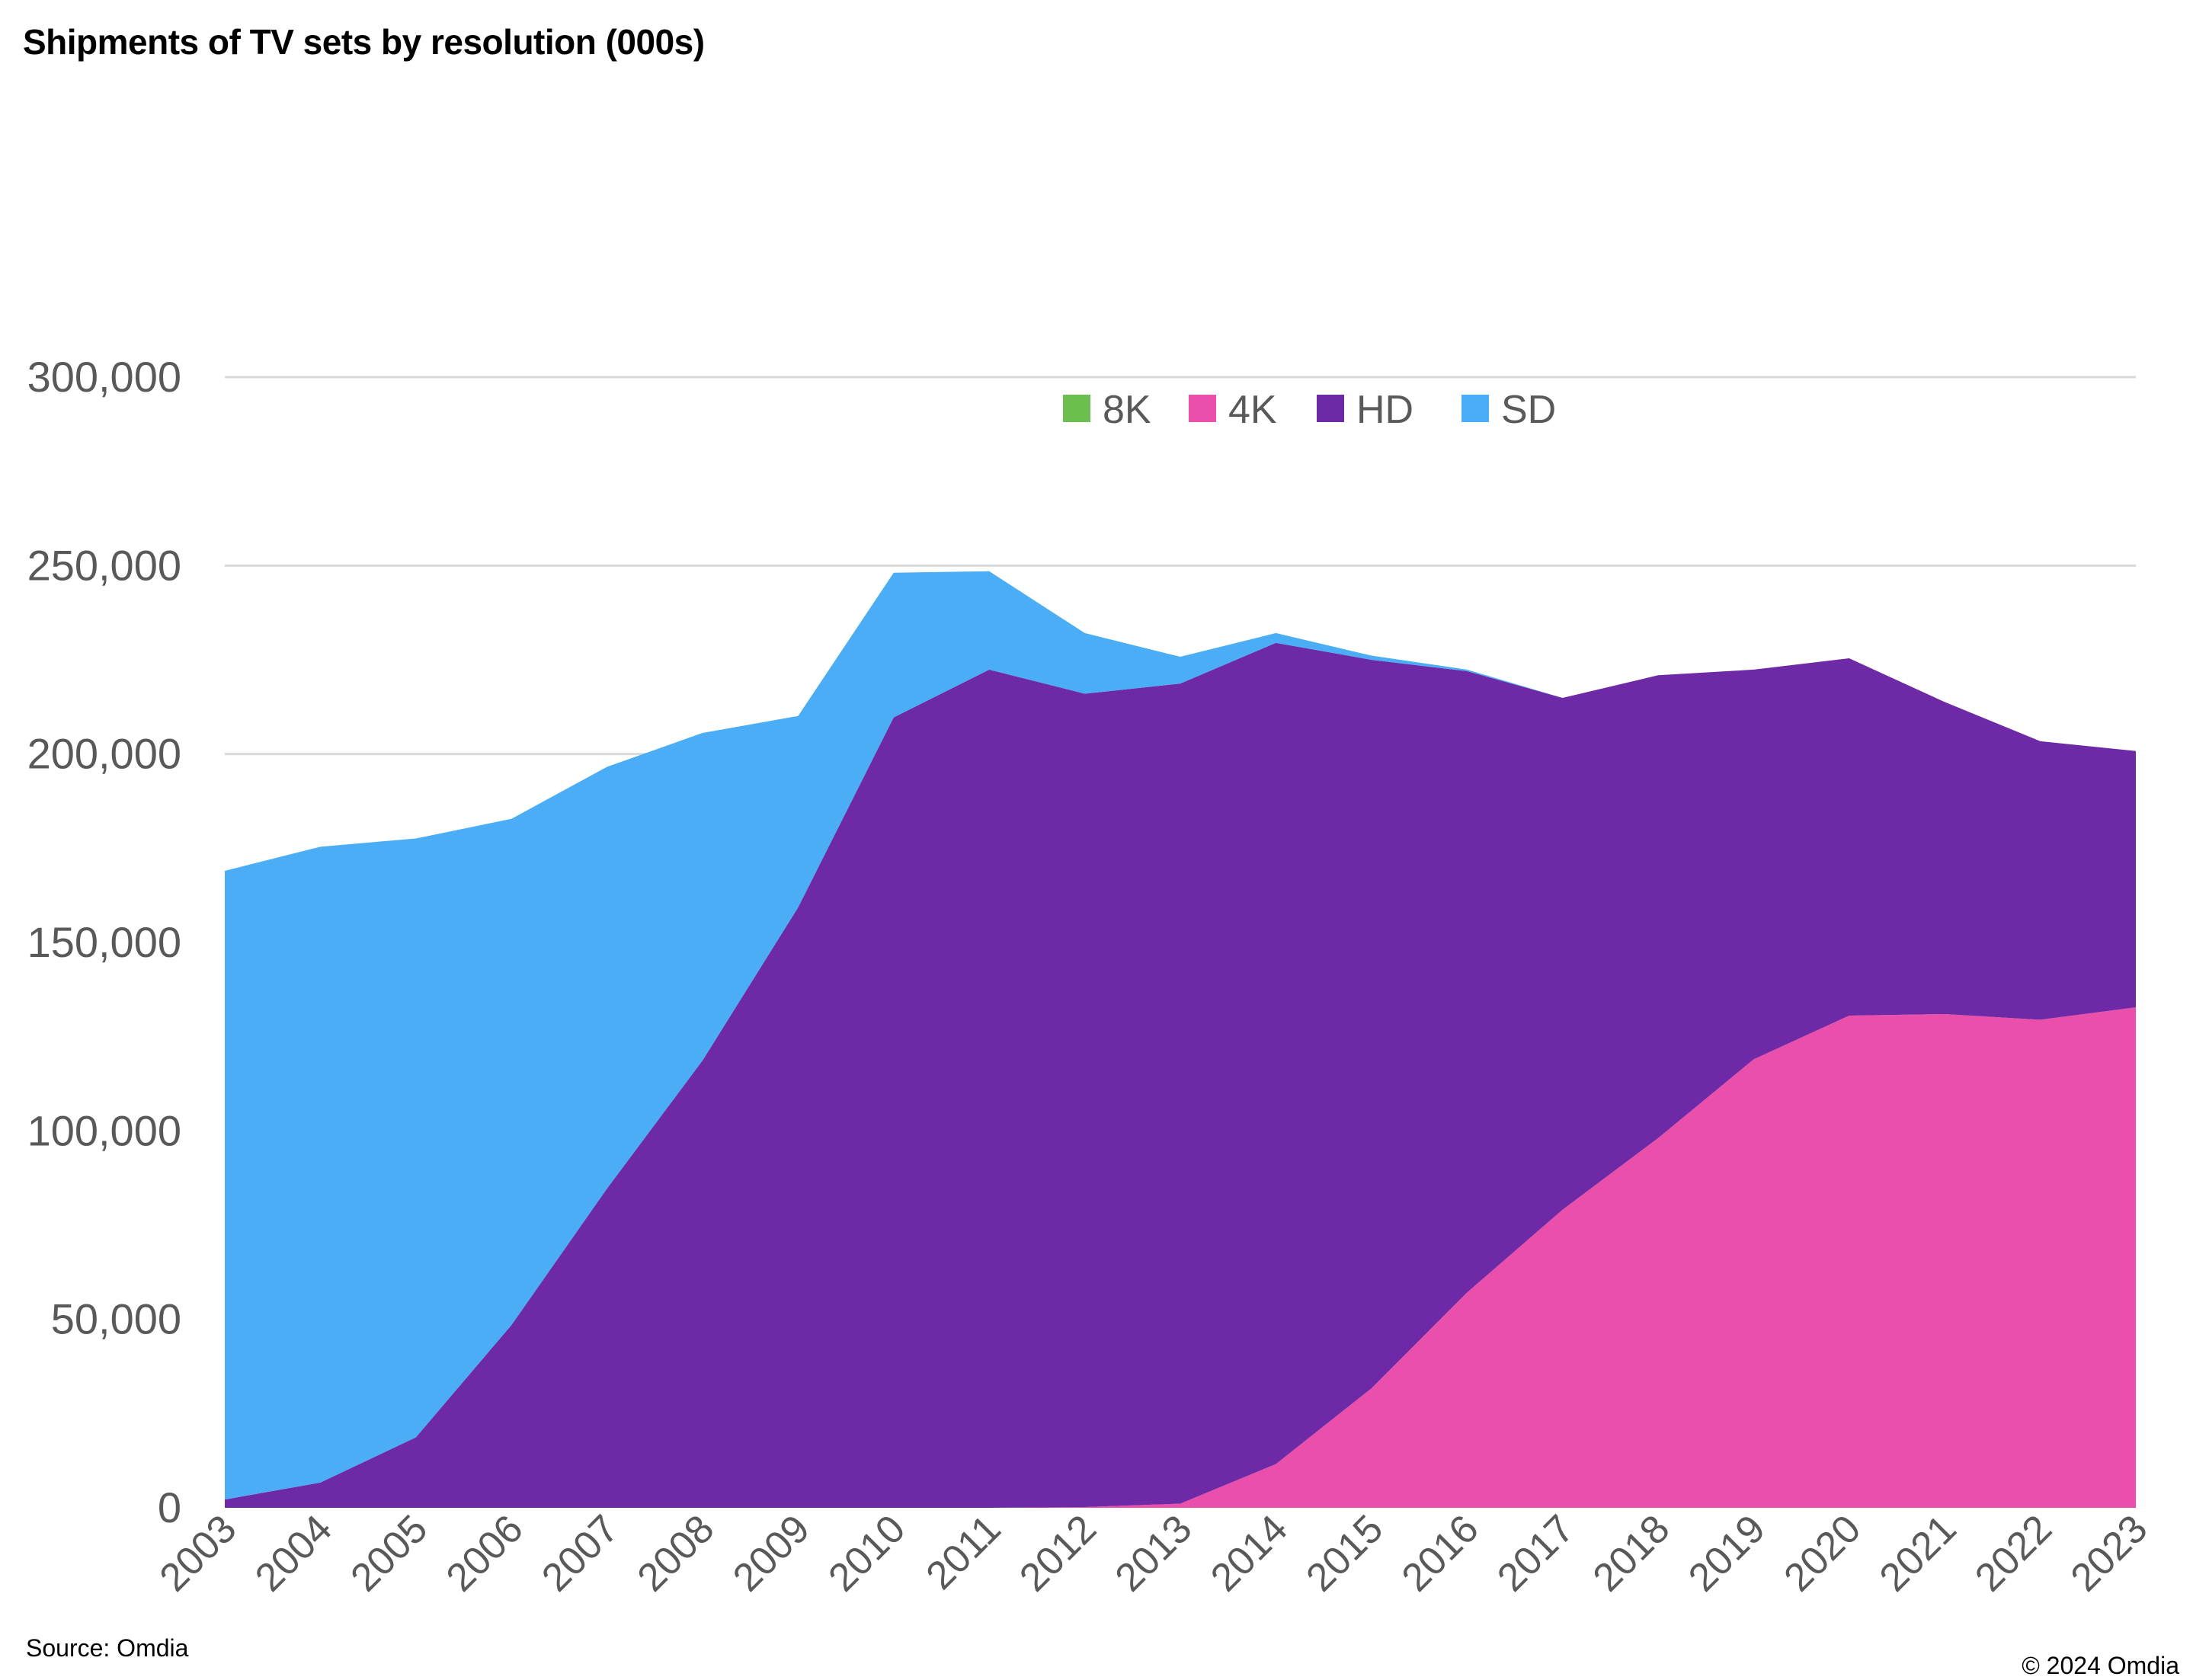  What do you see at coordinates (964, 1552) in the screenshot?
I see `x-tick-label: 2011` at bounding box center [964, 1552].